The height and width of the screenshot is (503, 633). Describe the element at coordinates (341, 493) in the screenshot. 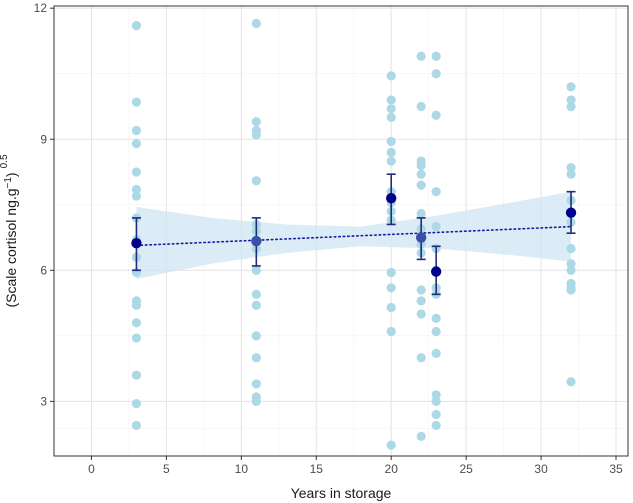

I see `x-axis-title: Years in storage` at that location.